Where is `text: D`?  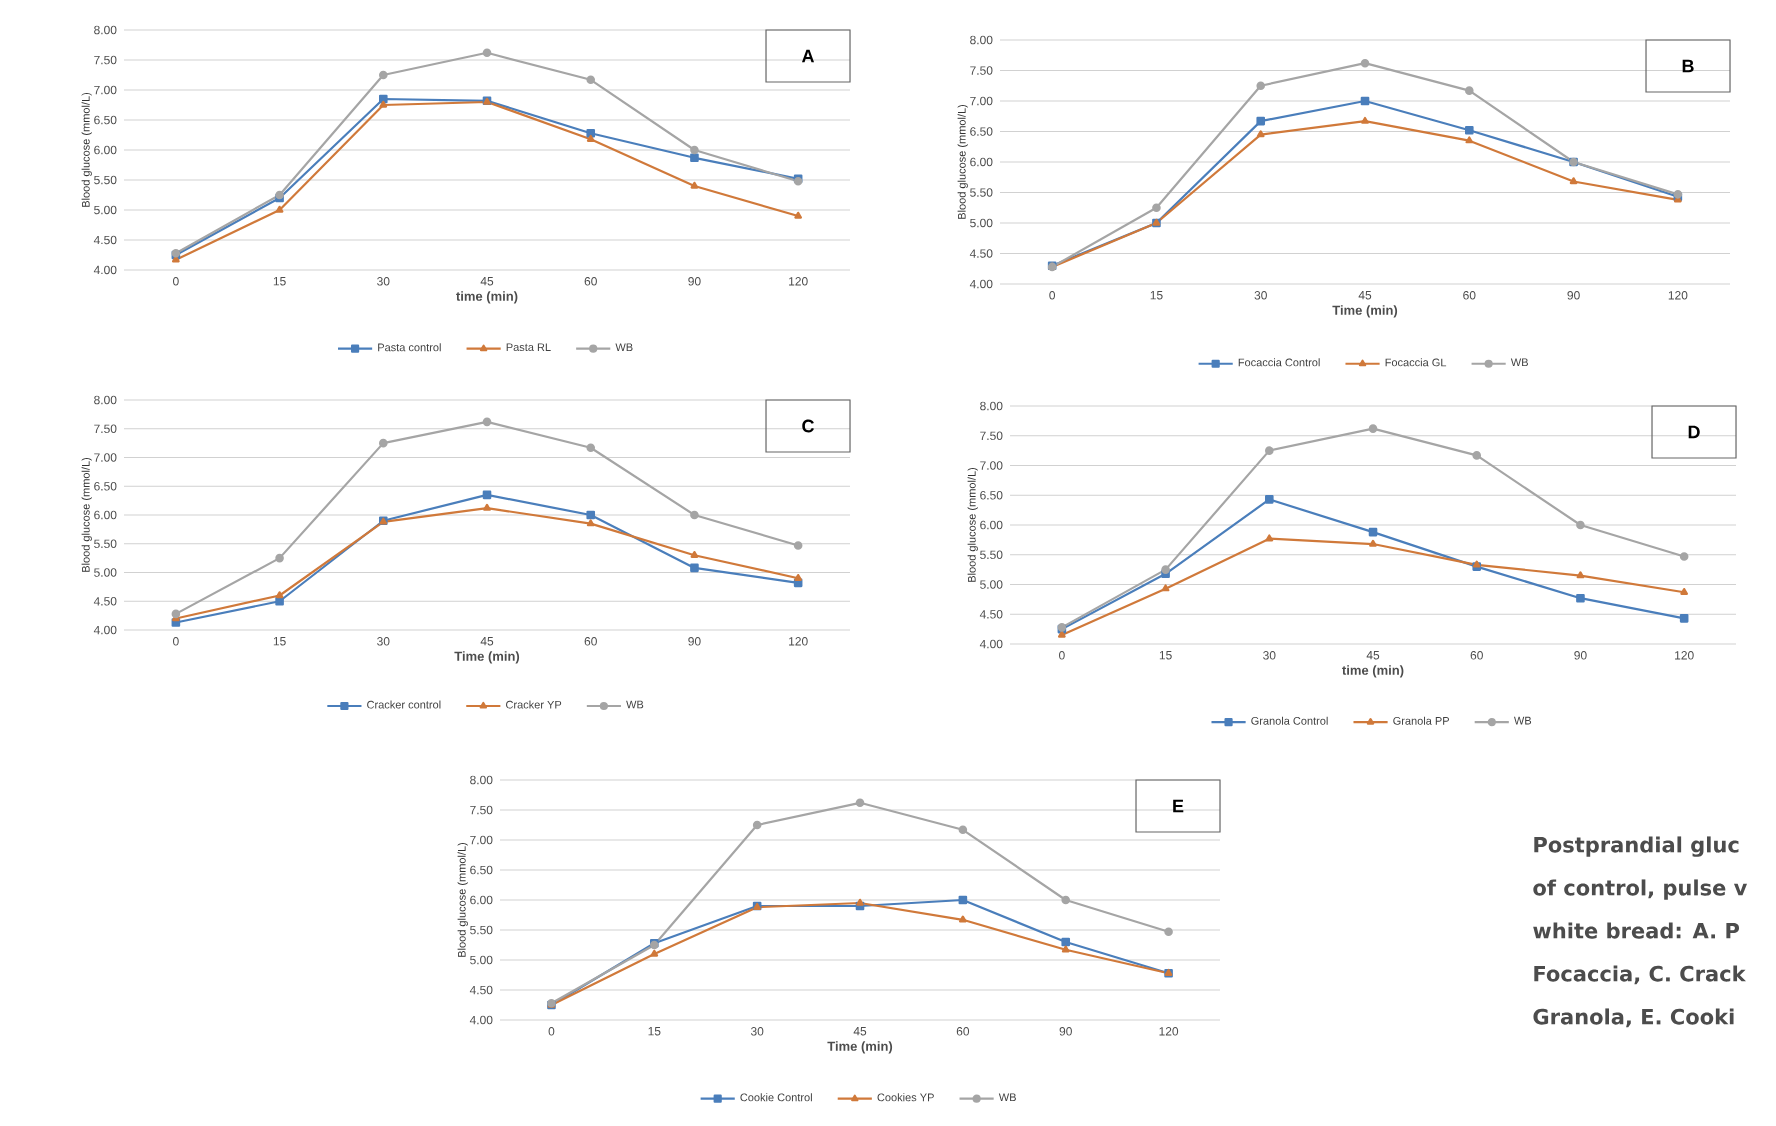 text: D is located at coordinates (1694, 432).